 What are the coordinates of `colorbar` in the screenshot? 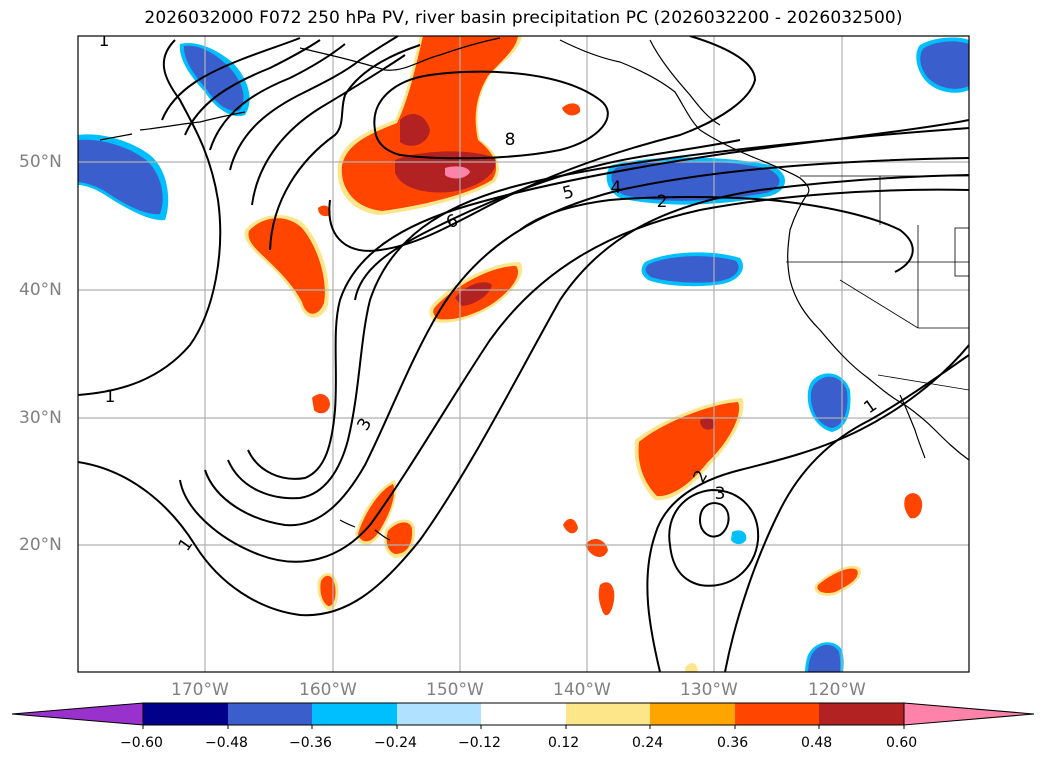 It's located at (523, 715).